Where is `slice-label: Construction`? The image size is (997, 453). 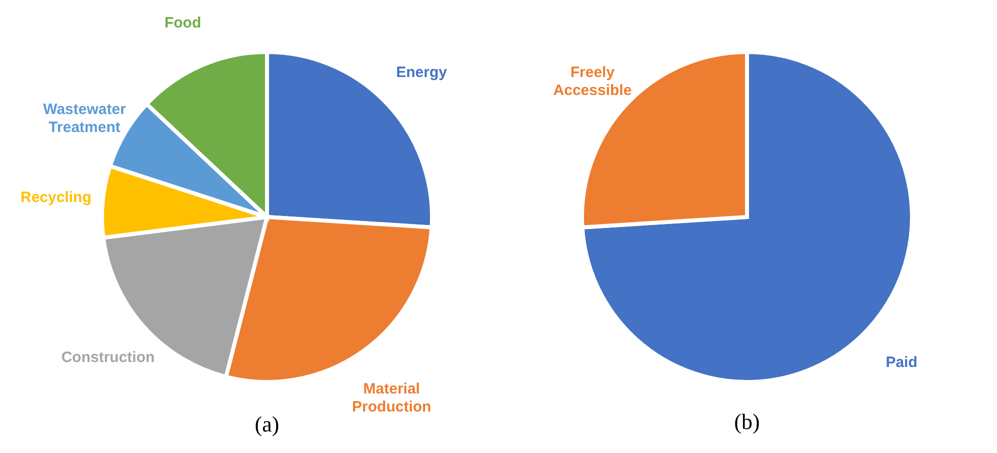
slice-label: Construction is located at coordinates (108, 357).